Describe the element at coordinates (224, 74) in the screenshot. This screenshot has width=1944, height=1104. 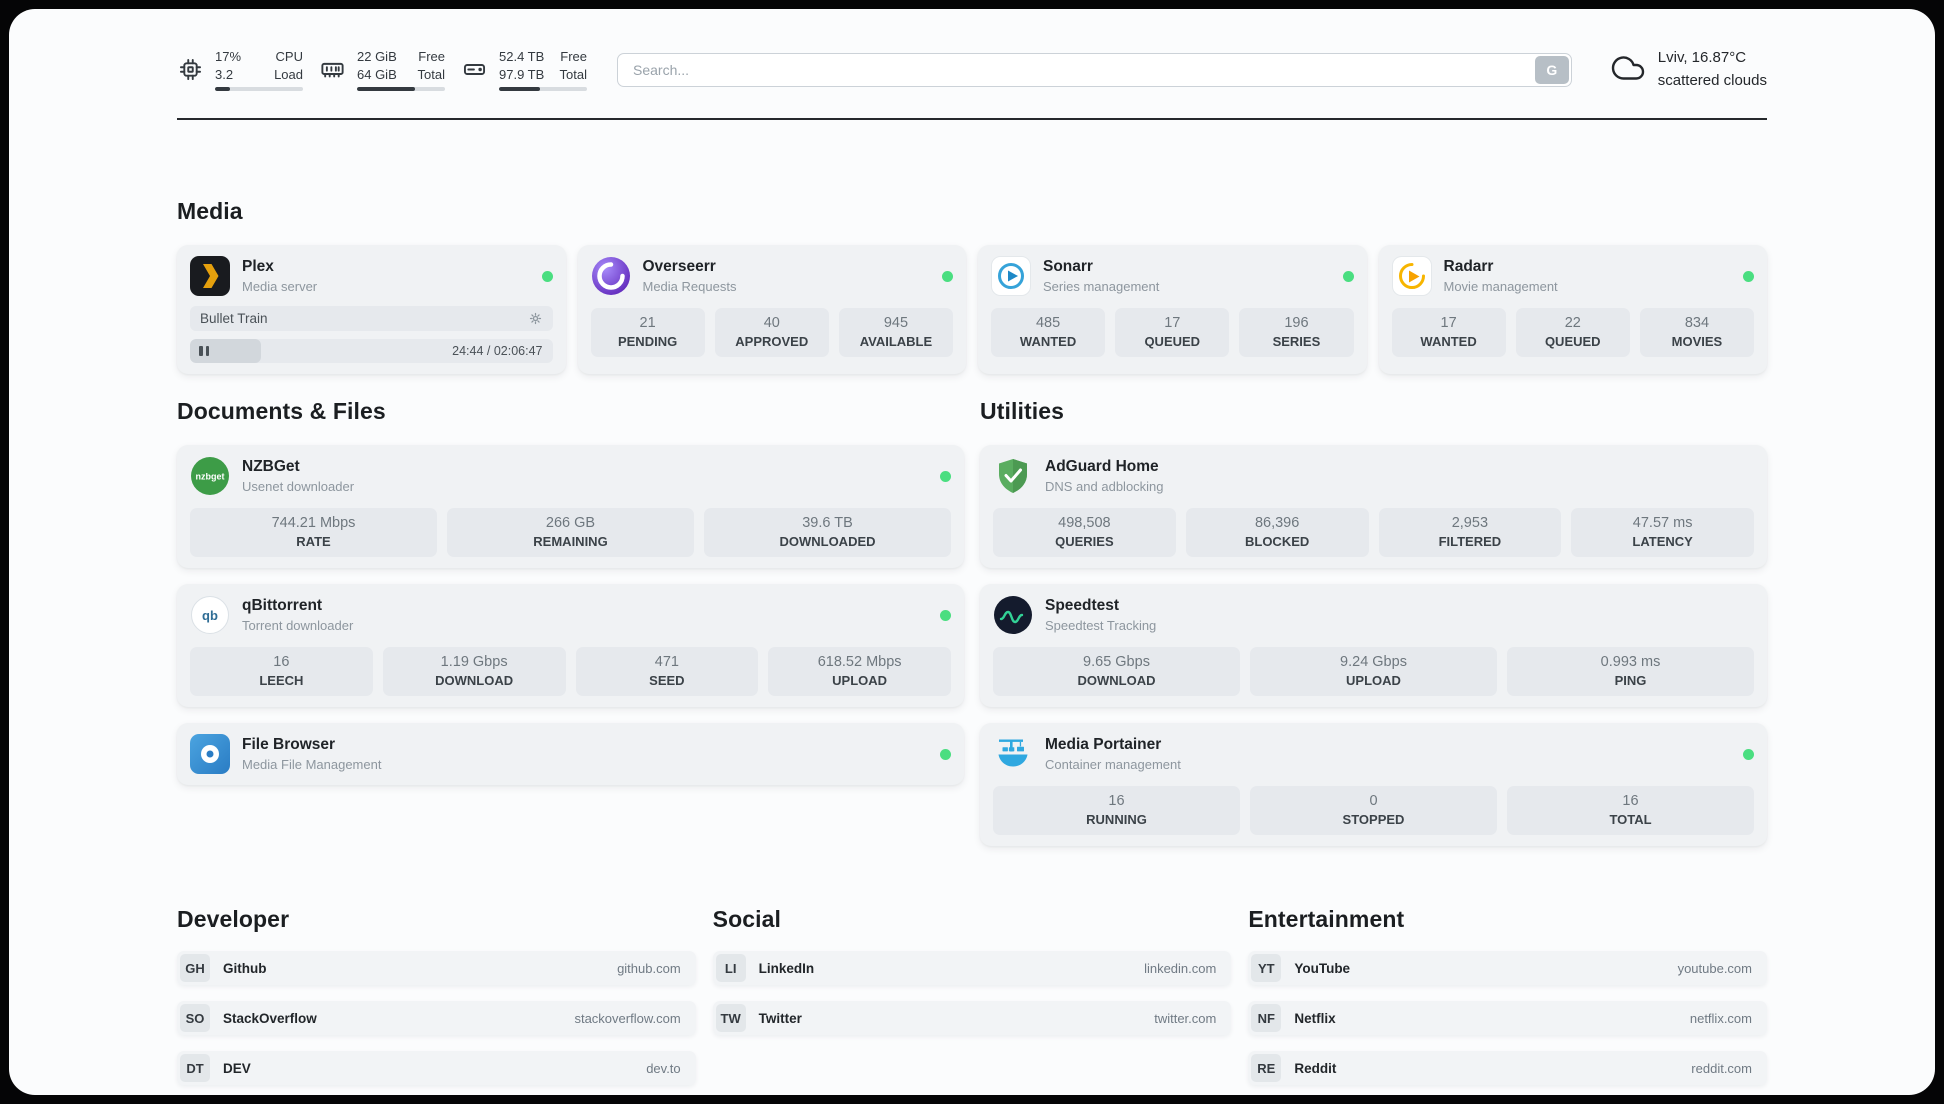
I see `cpu-load-value: 3.2` at that location.